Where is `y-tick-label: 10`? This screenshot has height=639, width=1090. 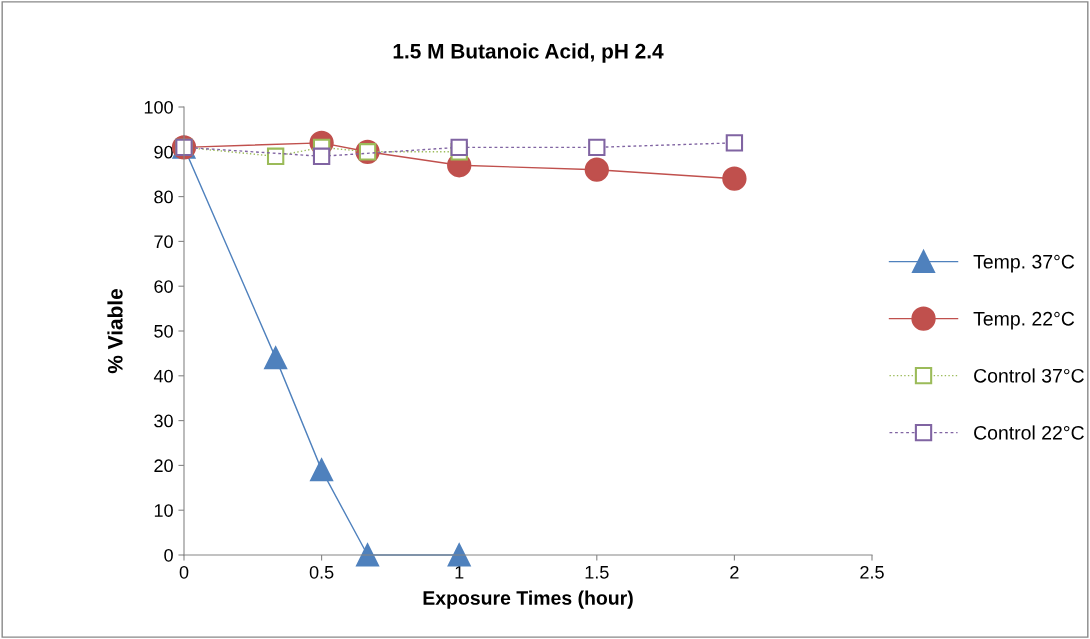
y-tick-label: 10 is located at coordinates (163, 510).